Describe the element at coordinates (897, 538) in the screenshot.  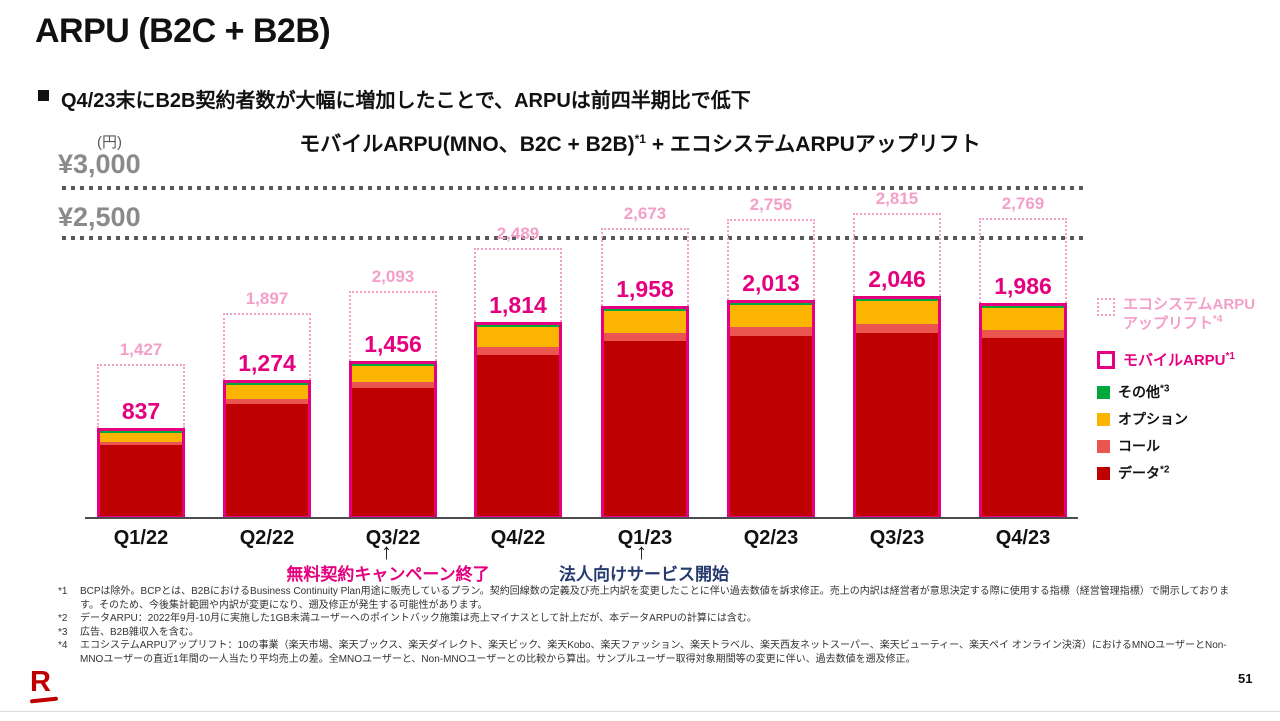
I see `x-axis-label-q3-23: Q3/23` at that location.